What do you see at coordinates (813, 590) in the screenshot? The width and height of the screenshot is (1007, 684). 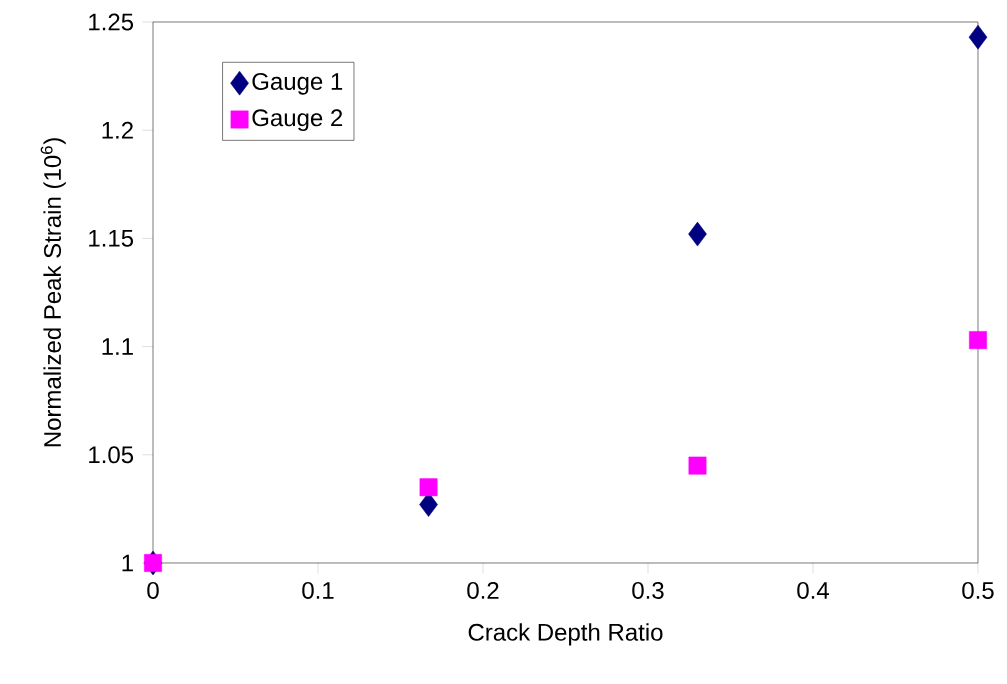 I see `x-tick-label: 0.4` at bounding box center [813, 590].